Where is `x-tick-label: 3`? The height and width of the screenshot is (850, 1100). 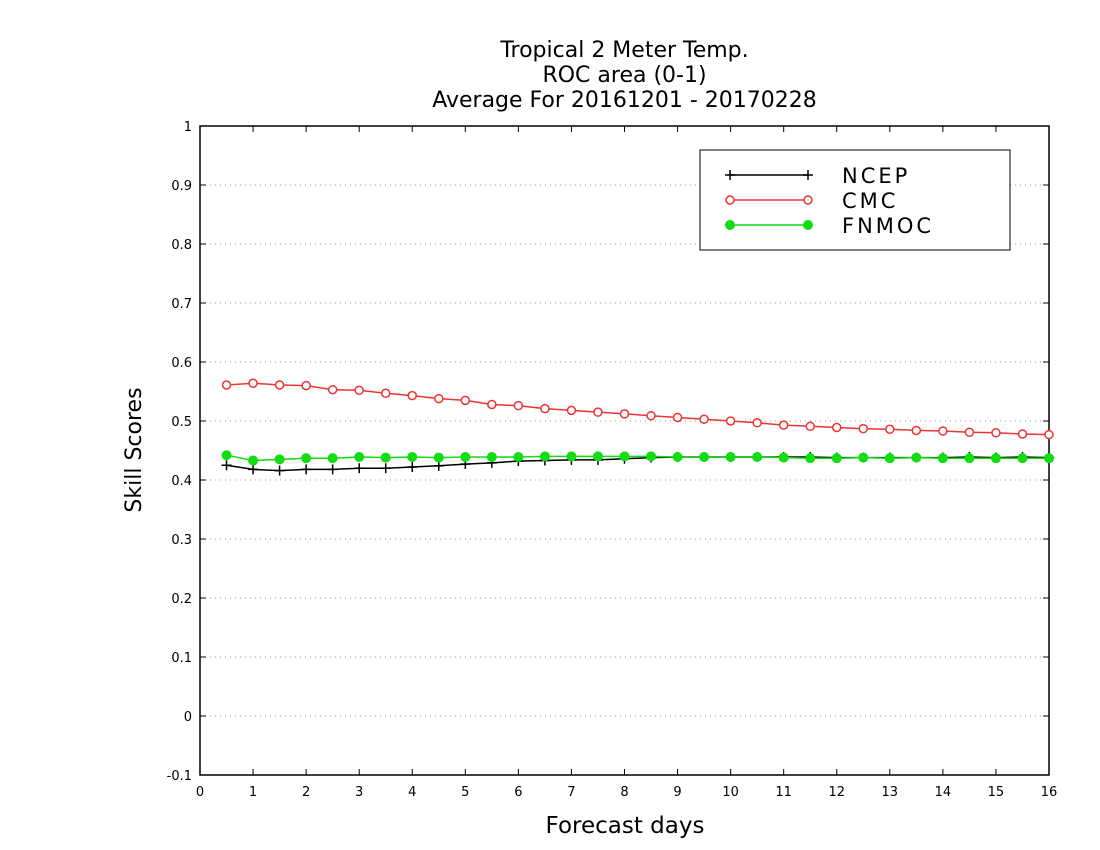
x-tick-label: 3 is located at coordinates (359, 792).